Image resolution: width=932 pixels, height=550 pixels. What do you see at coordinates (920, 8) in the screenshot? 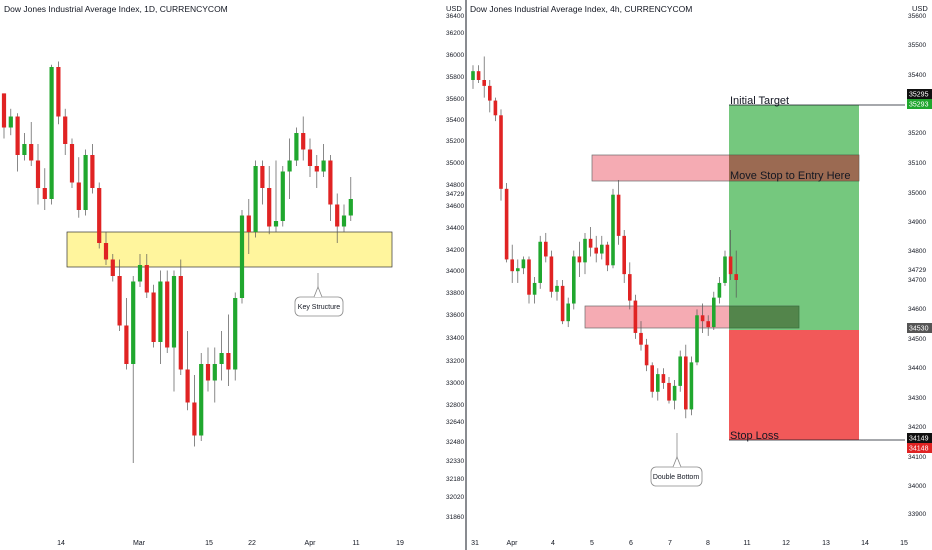
I see `right-axis-unit: USD` at bounding box center [920, 8].